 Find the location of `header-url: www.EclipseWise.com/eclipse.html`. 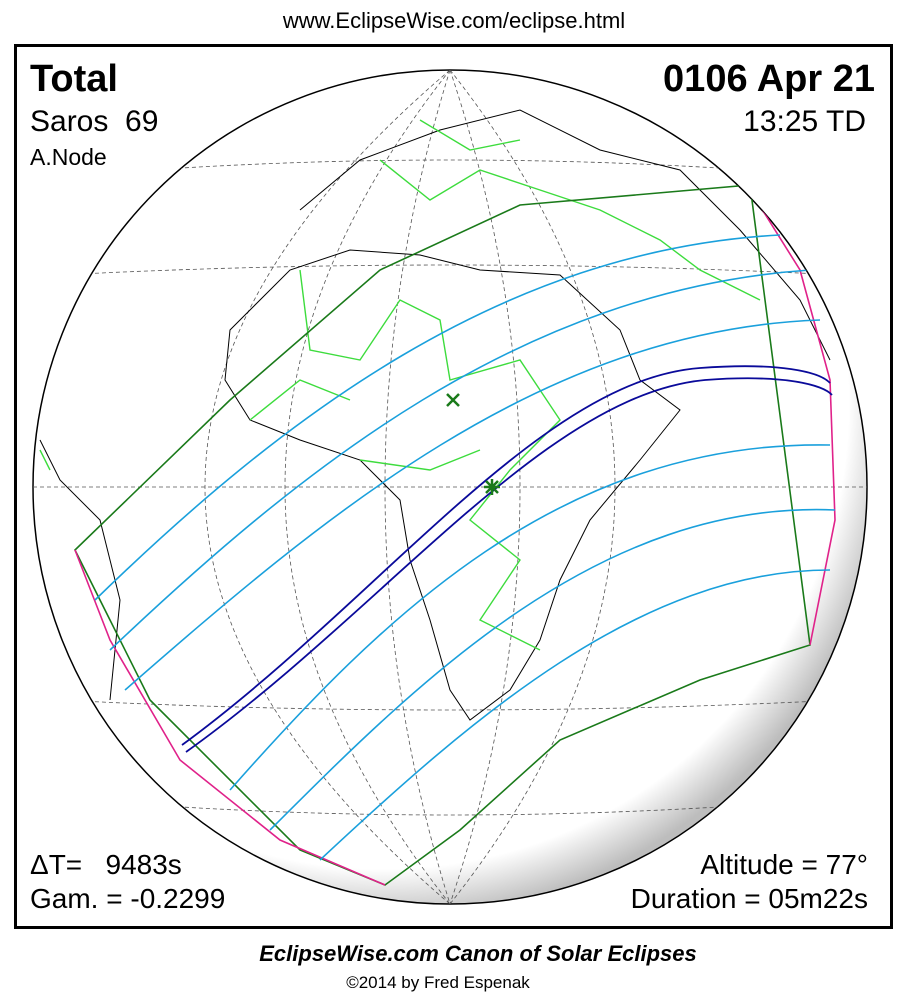

header-url: www.EclipseWise.com/eclipse.html is located at coordinates (453, 20).